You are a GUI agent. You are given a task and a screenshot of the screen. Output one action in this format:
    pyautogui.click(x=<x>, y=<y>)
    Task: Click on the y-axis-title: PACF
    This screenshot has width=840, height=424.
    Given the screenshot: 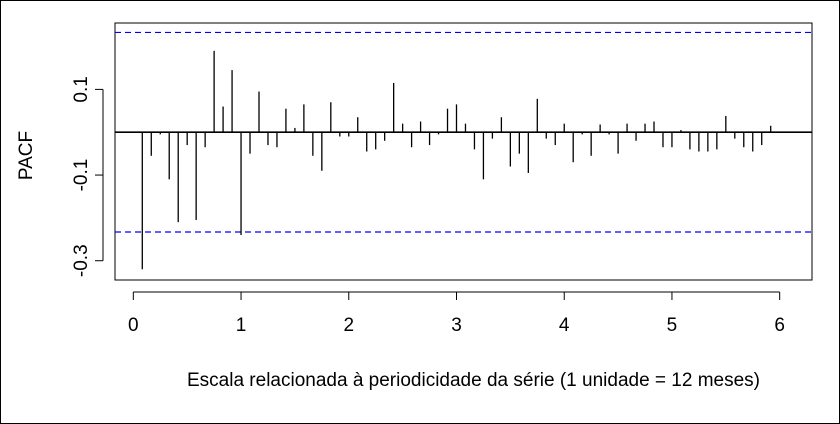 What is the action you would take?
    pyautogui.click(x=26, y=155)
    